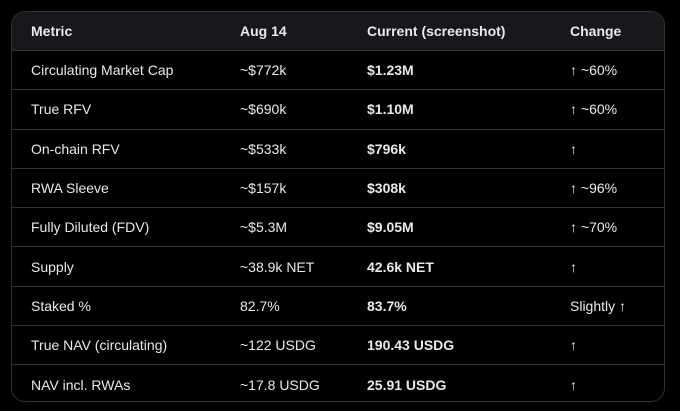 This screenshot has width=680, height=411. I want to click on current-cell: $1.23M, so click(390, 70).